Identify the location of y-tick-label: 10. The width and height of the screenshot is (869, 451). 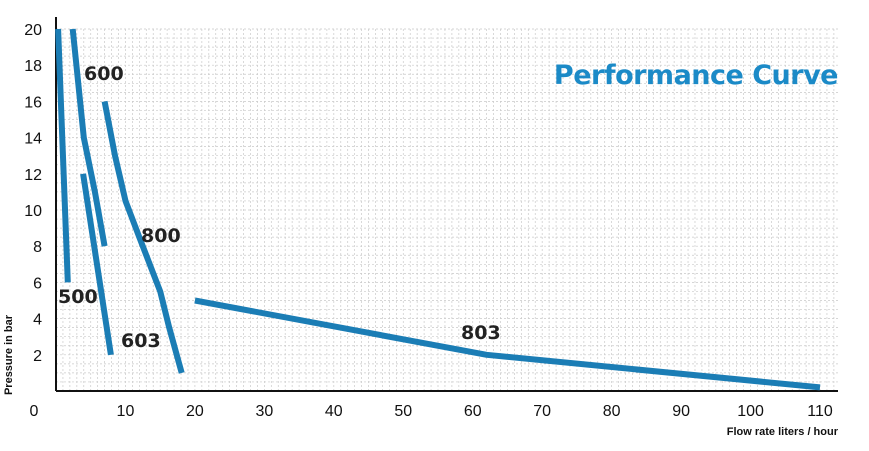
(33, 211).